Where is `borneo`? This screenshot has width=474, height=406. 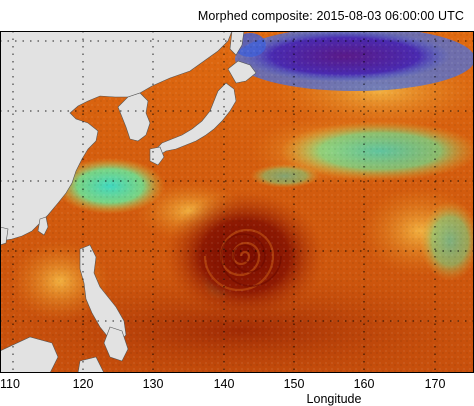 borneo is located at coordinates (29, 354).